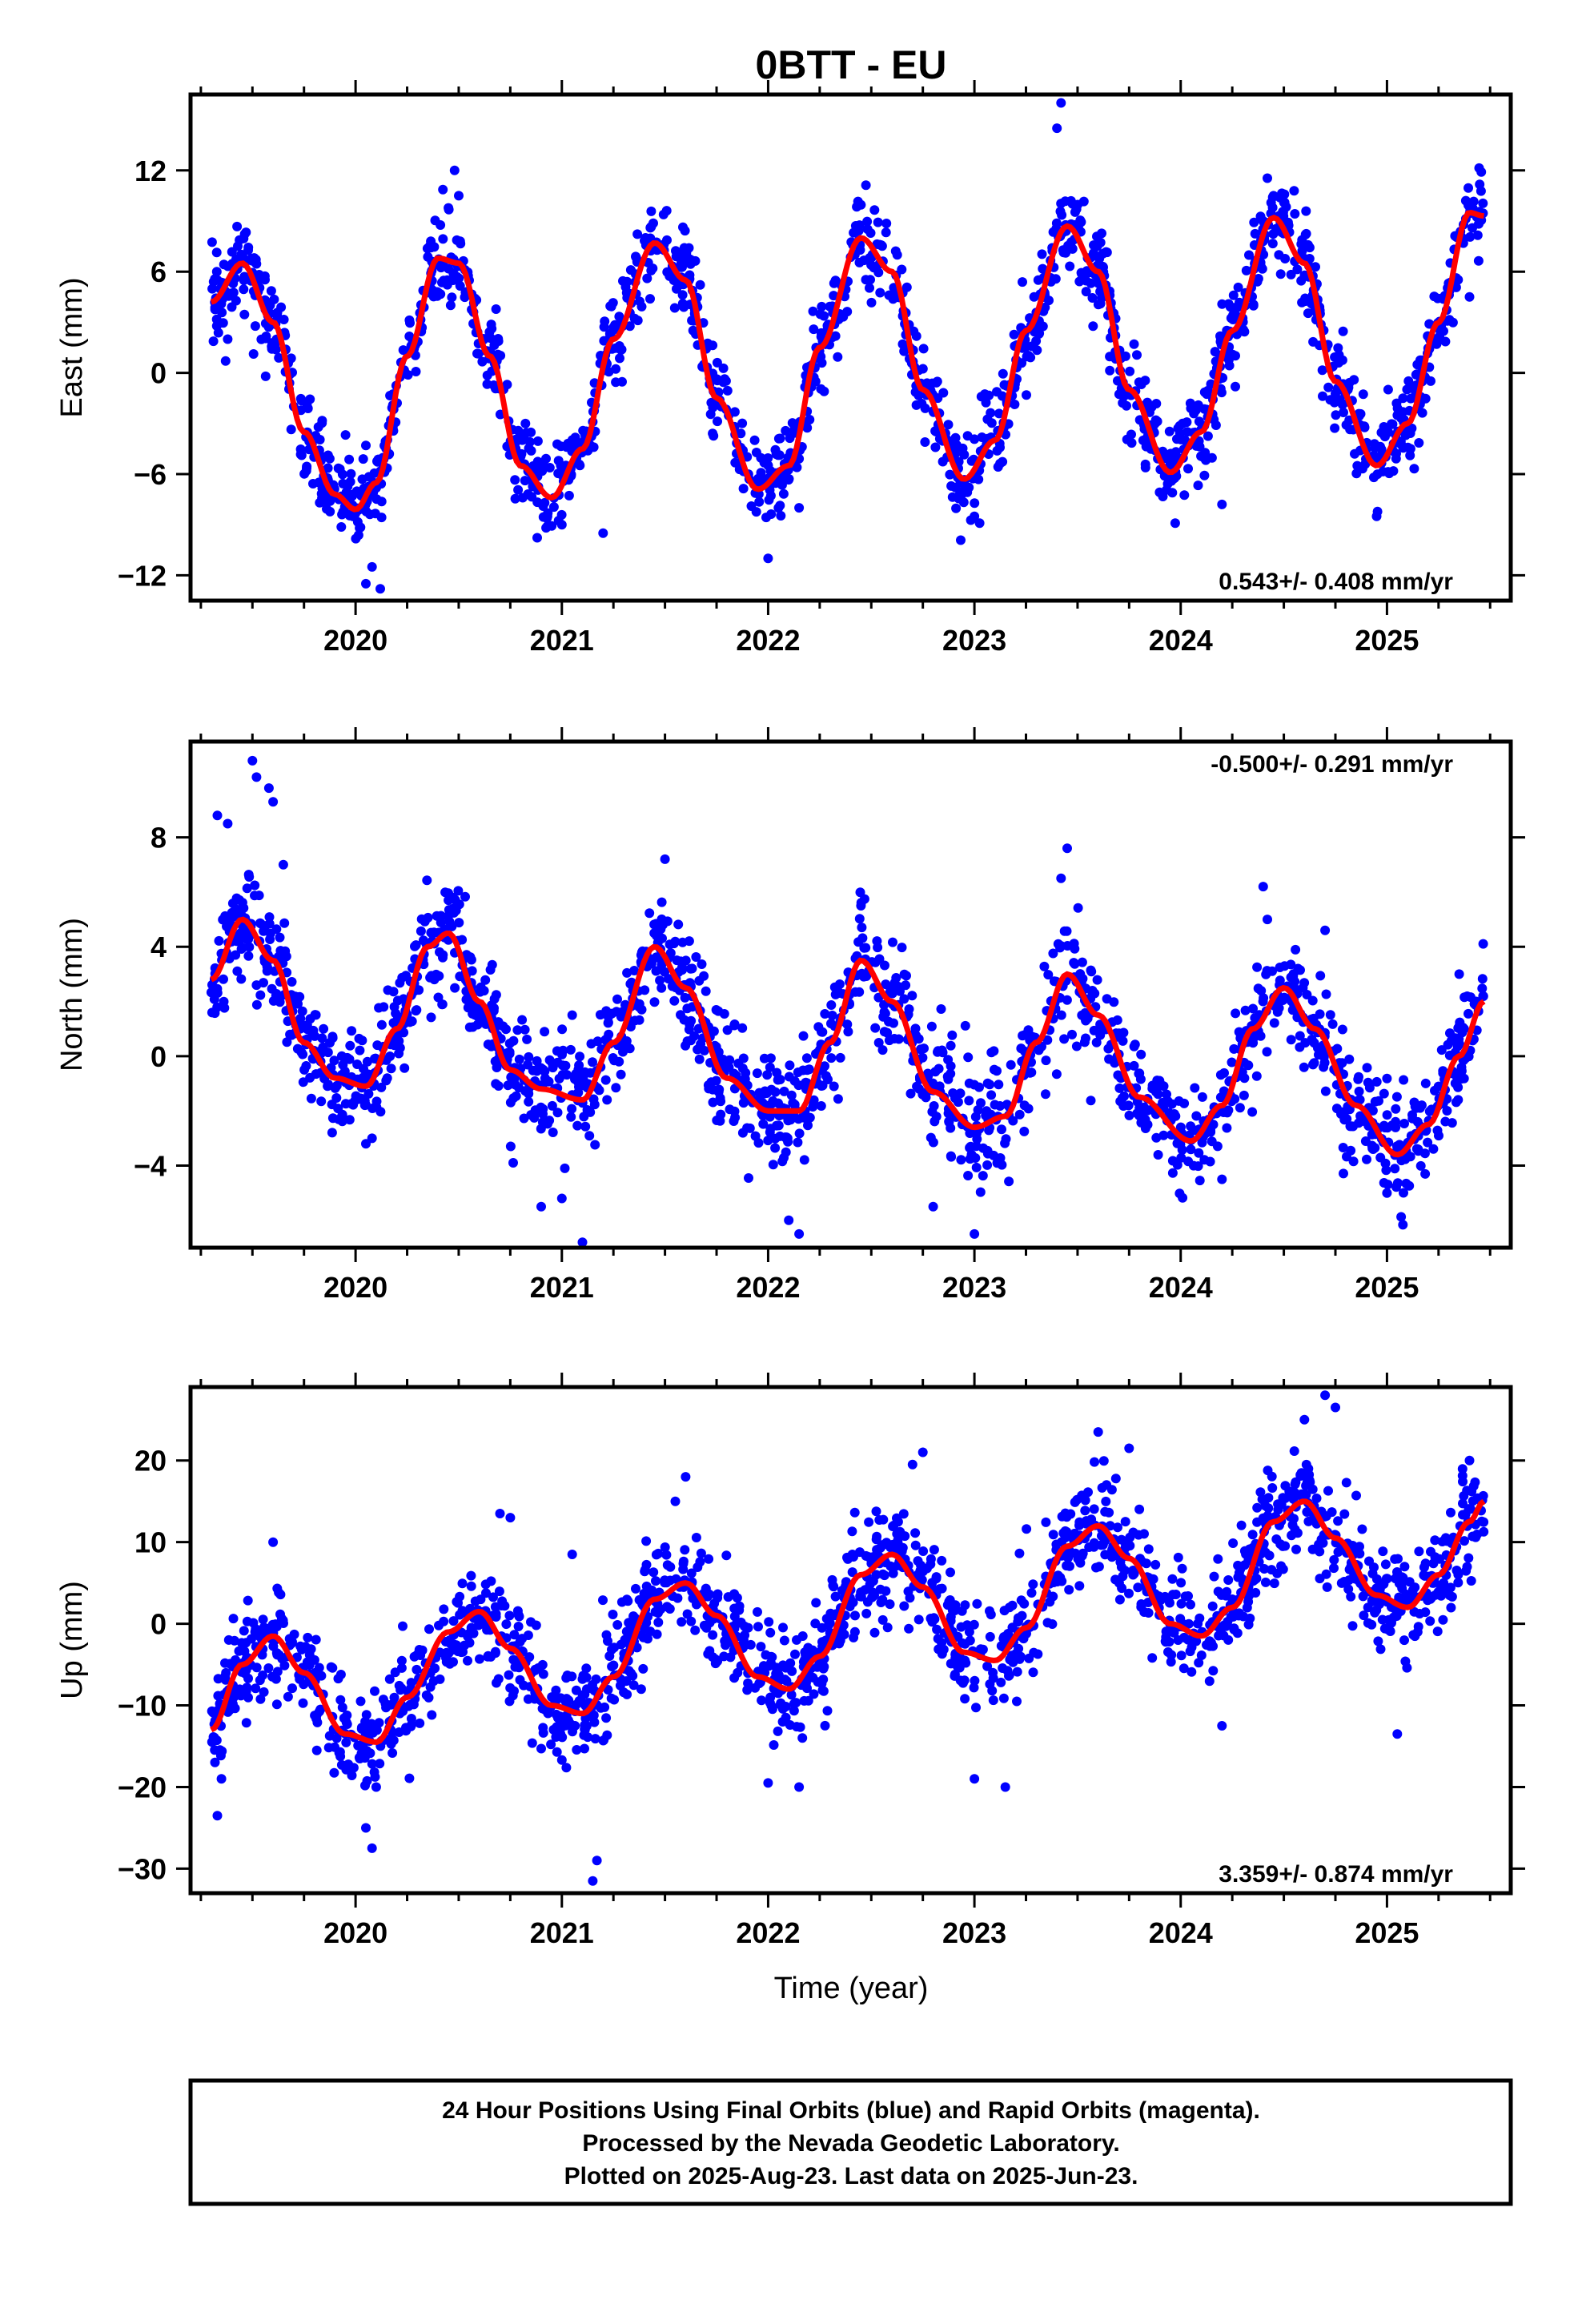 This screenshot has height=2324, width=1582. What do you see at coordinates (848, 1037) in the screenshot?
I see `model-fit-line` at bounding box center [848, 1037].